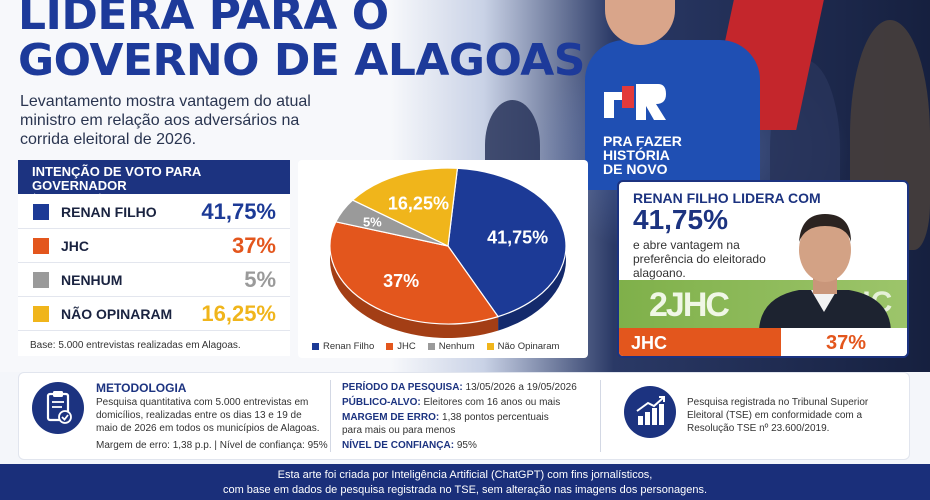 This screenshot has height=500, width=930. I want to click on pie-chart: 41,75% 37% 5% 16,25%, so click(448, 252).